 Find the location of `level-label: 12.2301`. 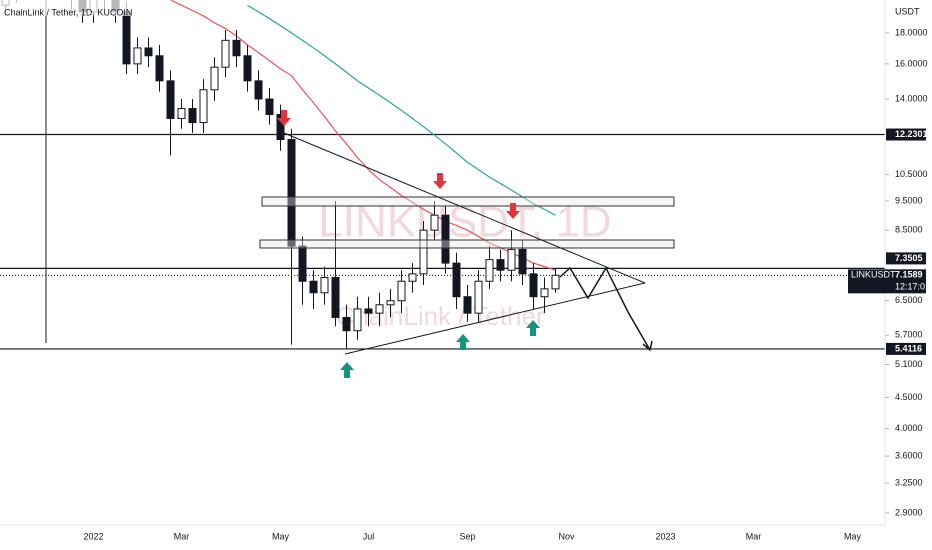

level-label: 12.2301 is located at coordinates (911, 134).